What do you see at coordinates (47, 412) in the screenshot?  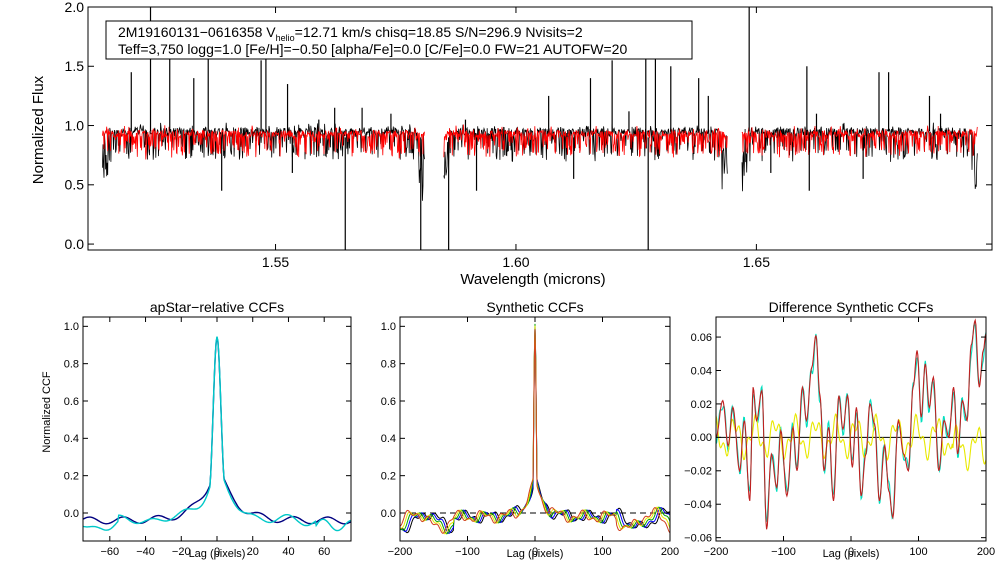 I see `apstar-ccf-y-label: Normalized CCF` at bounding box center [47, 412].